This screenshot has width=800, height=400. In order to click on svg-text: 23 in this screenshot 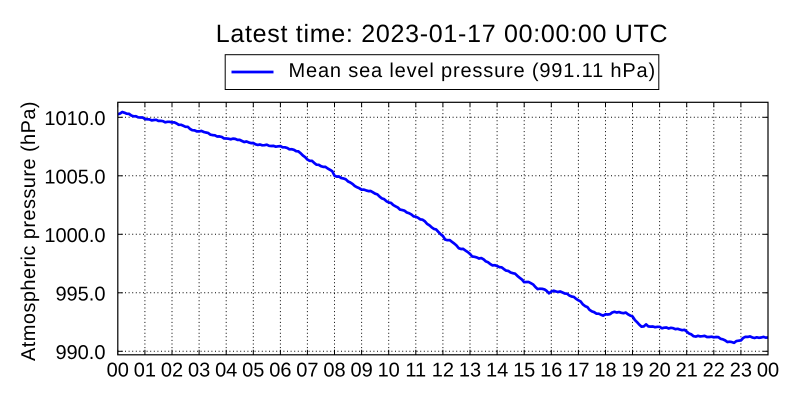, I will do `click(741, 371)`.